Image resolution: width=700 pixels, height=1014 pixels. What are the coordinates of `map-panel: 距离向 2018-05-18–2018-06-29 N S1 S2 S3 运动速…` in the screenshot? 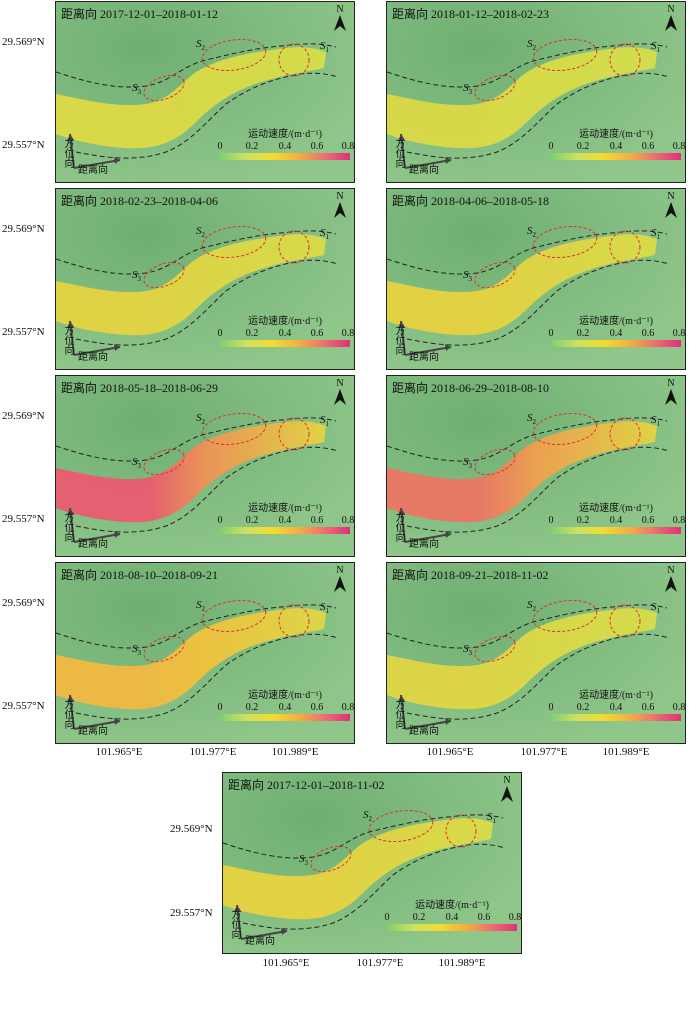 It's located at (205, 466).